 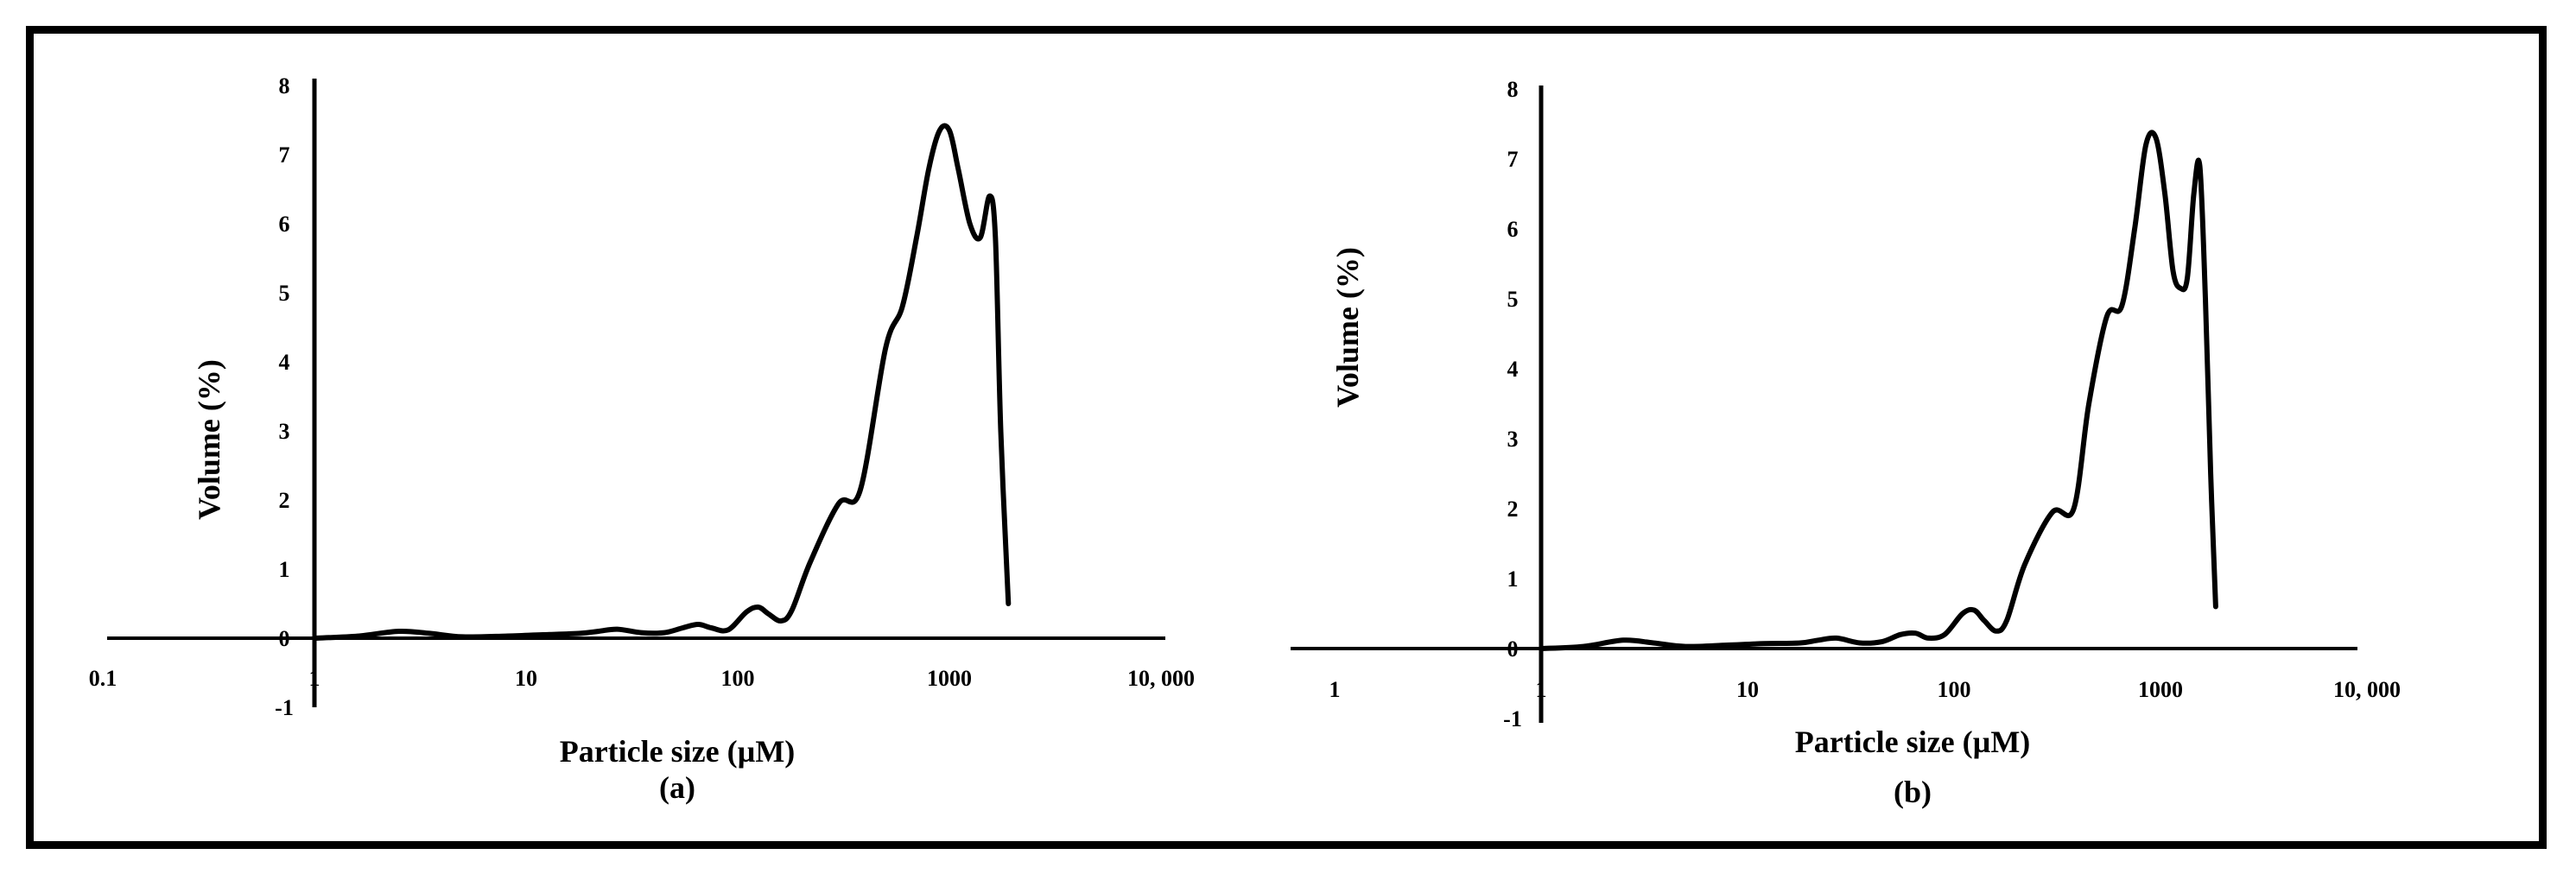 What do you see at coordinates (677, 787) in the screenshot?
I see `panel-label: (a)` at bounding box center [677, 787].